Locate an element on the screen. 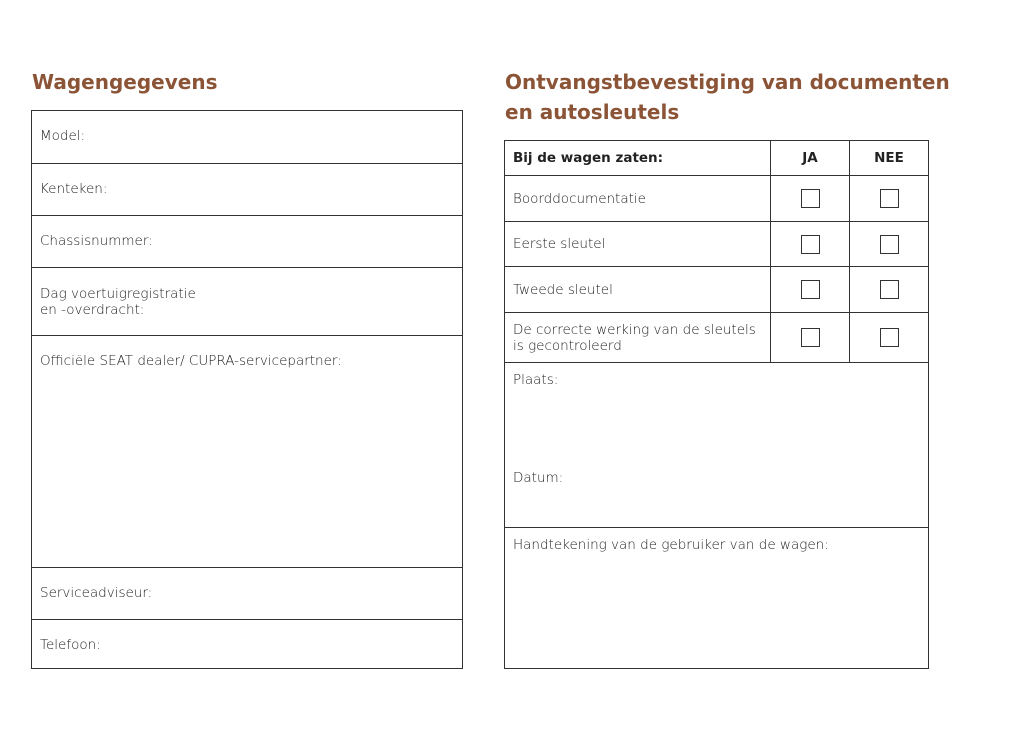 The height and width of the screenshot is (739, 1034). header-label: Bij de wagen zaten: is located at coordinates (588, 158).